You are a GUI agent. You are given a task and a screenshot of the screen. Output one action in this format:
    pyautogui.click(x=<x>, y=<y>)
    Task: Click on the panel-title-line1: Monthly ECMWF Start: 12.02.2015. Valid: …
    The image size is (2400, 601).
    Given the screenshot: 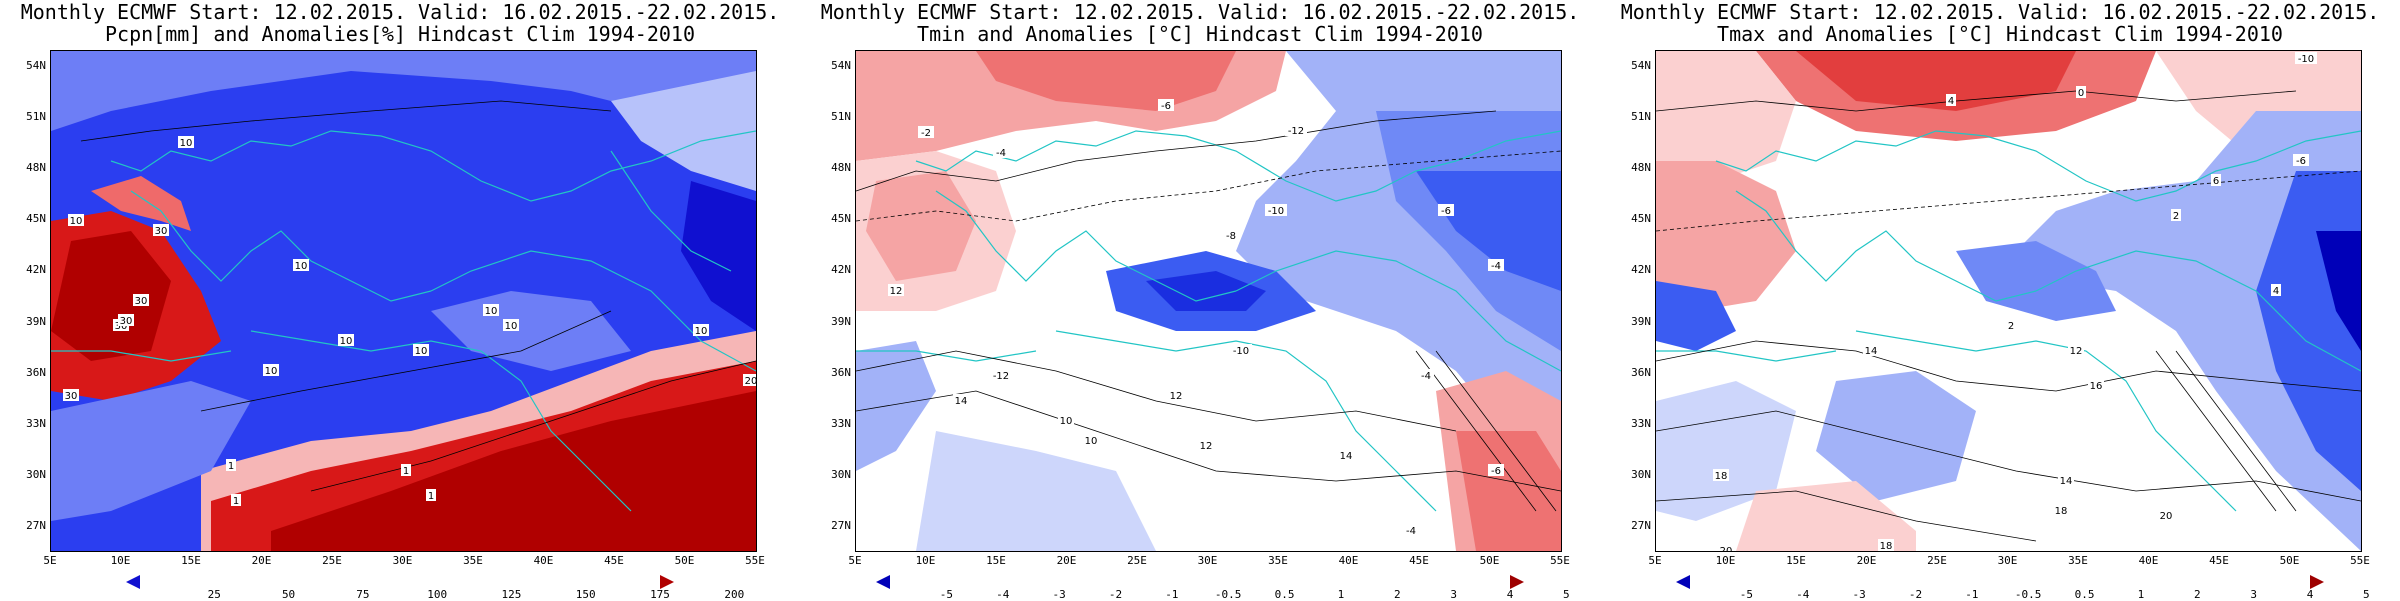 What is the action you would take?
    pyautogui.click(x=2000, y=12)
    